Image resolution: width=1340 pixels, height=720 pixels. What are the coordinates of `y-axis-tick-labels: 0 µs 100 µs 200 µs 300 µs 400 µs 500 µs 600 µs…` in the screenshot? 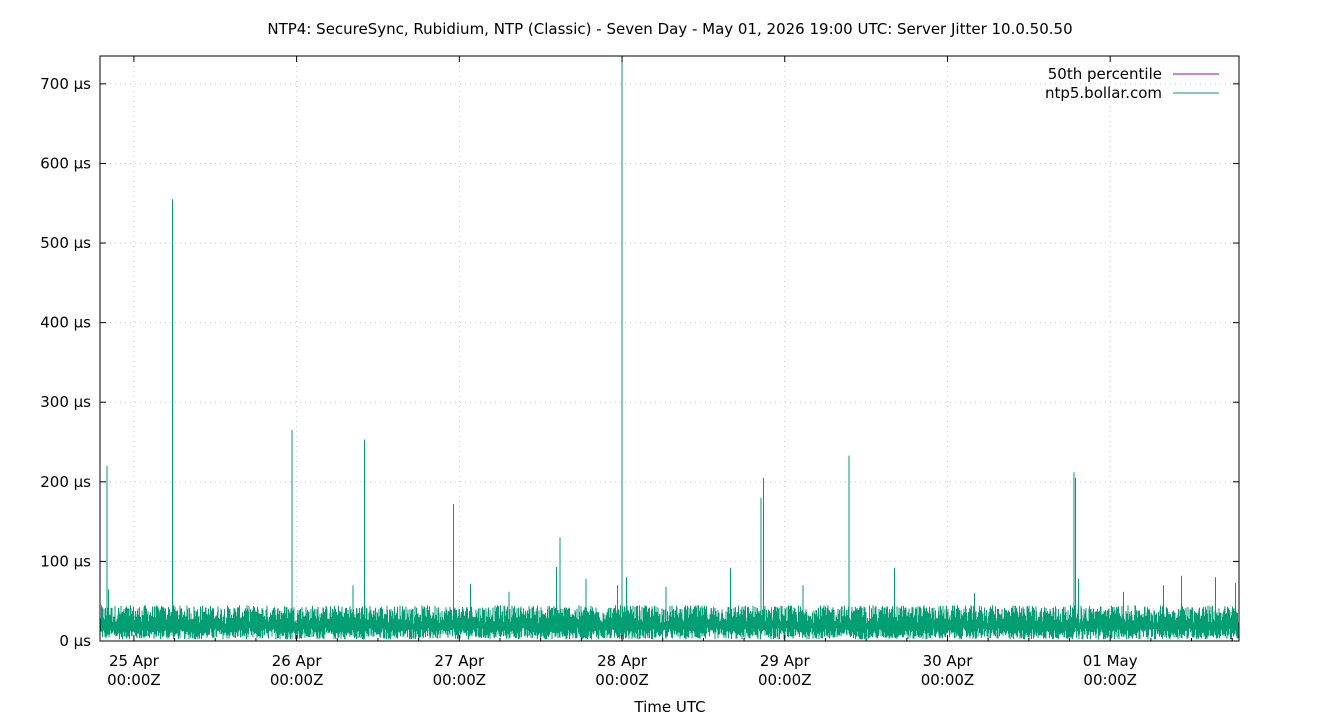 It's located at (65, 362).